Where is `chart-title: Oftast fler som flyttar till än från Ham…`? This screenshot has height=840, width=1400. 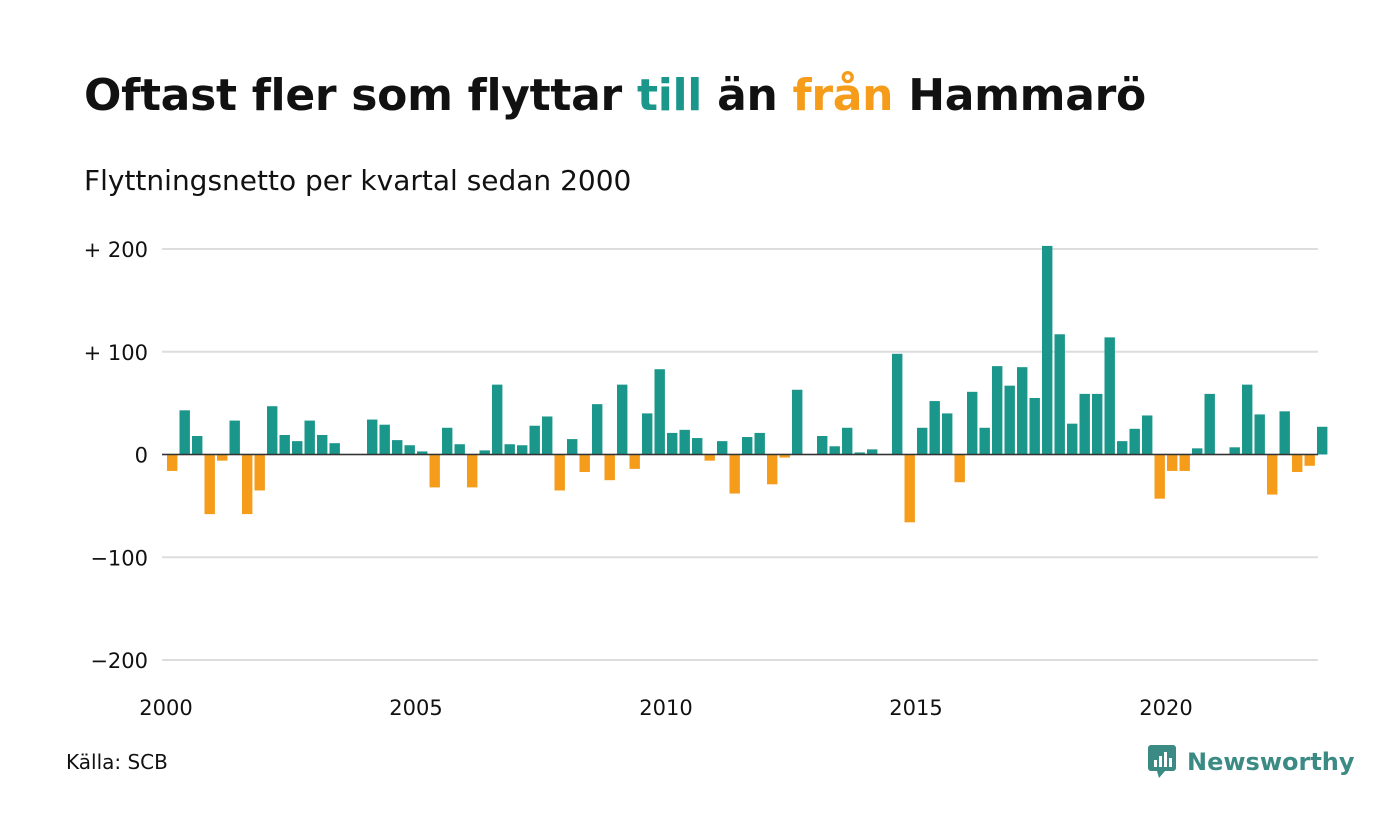
chart-title: Oftast fler som flyttar till än från Ham… is located at coordinates (615, 95).